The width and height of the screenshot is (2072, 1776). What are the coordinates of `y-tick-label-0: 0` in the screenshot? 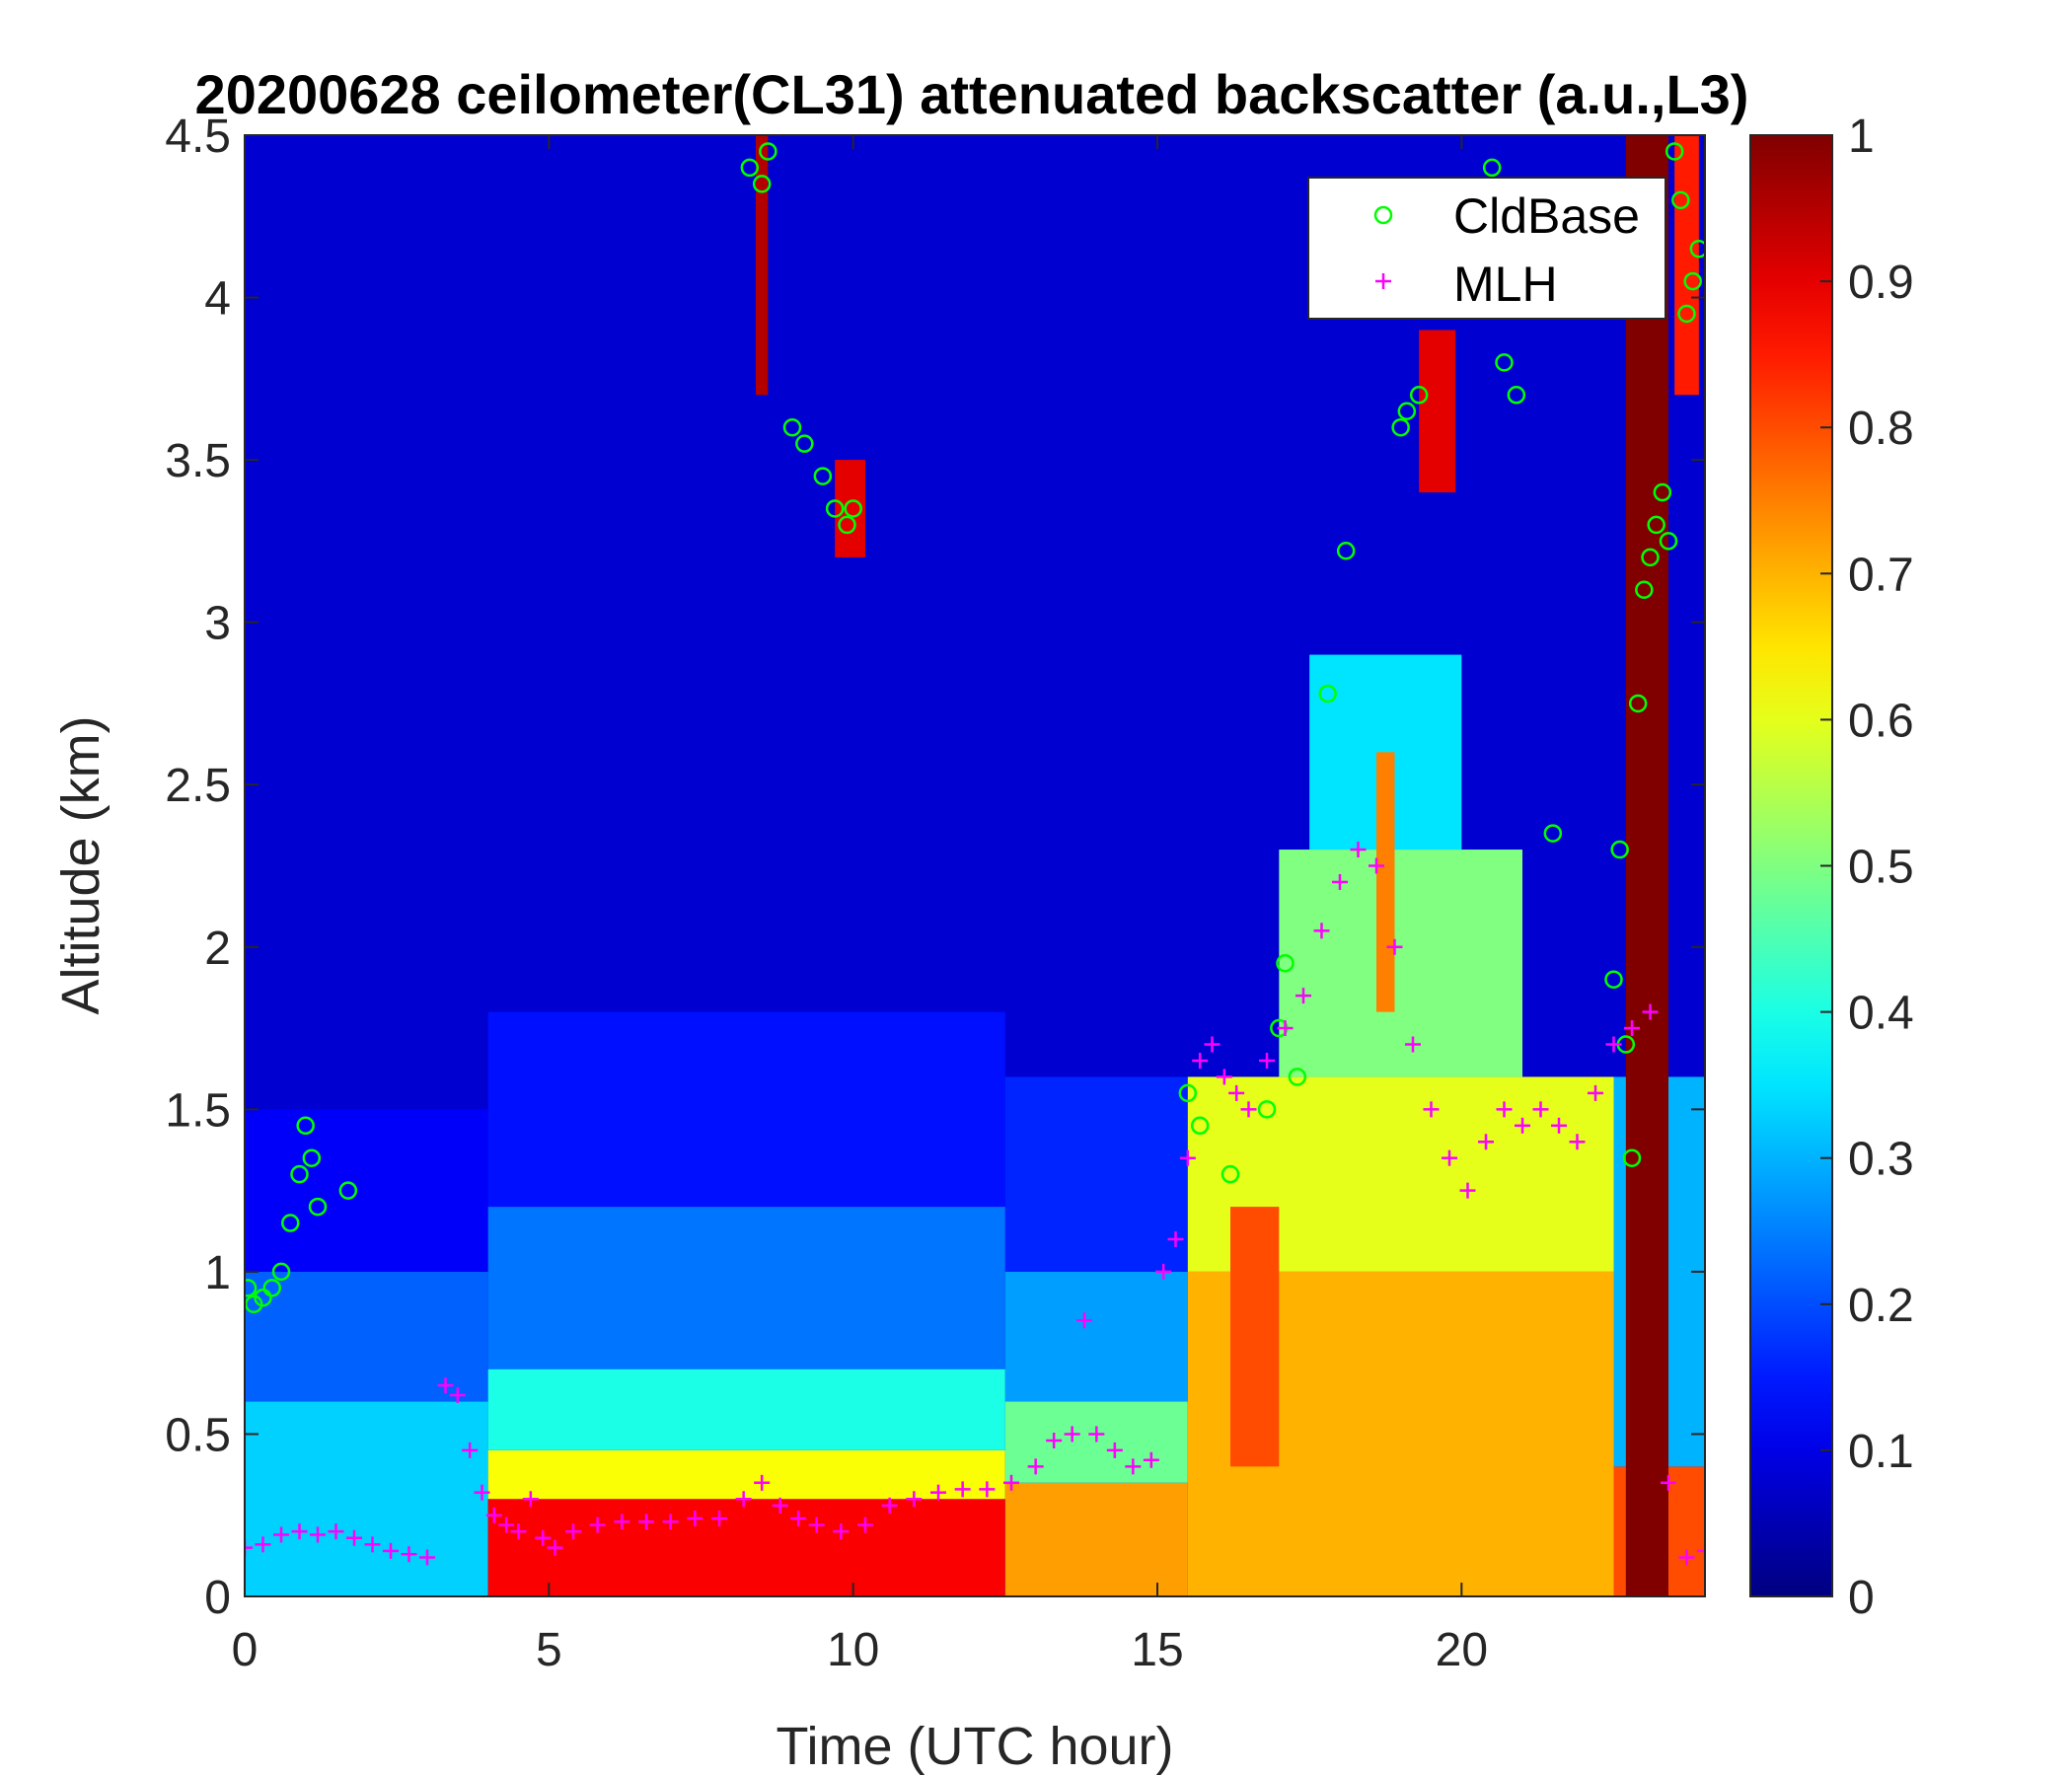 It's located at (218, 1598).